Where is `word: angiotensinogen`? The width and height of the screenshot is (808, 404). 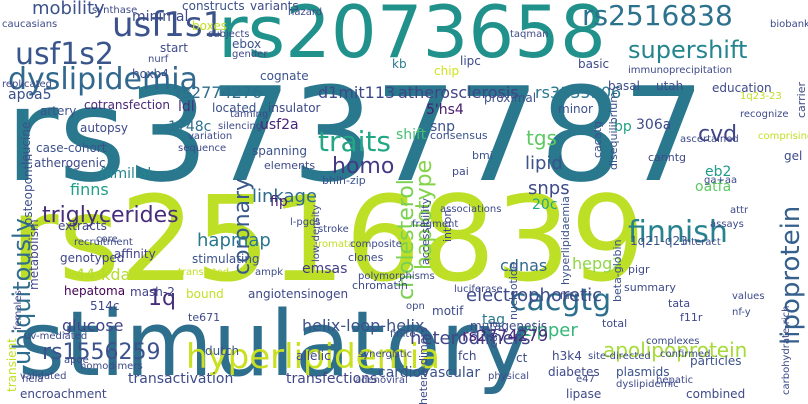 word: angiotensinogen is located at coordinates (298, 294).